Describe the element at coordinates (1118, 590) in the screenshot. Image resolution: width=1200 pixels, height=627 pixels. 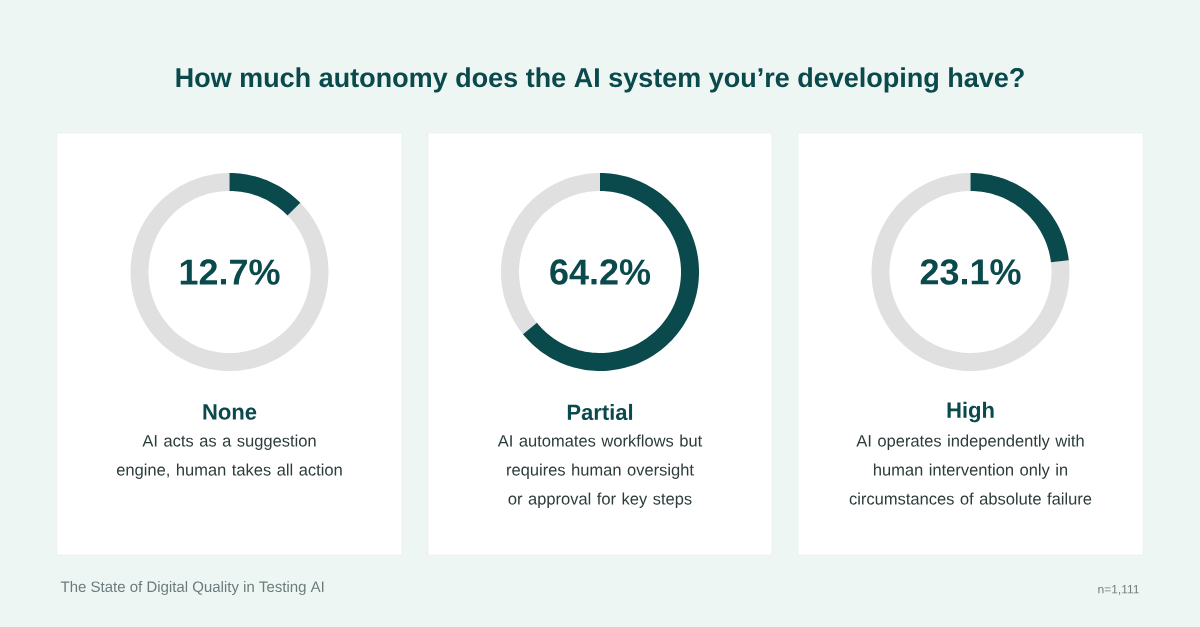
I see `text: n=1,111` at that location.